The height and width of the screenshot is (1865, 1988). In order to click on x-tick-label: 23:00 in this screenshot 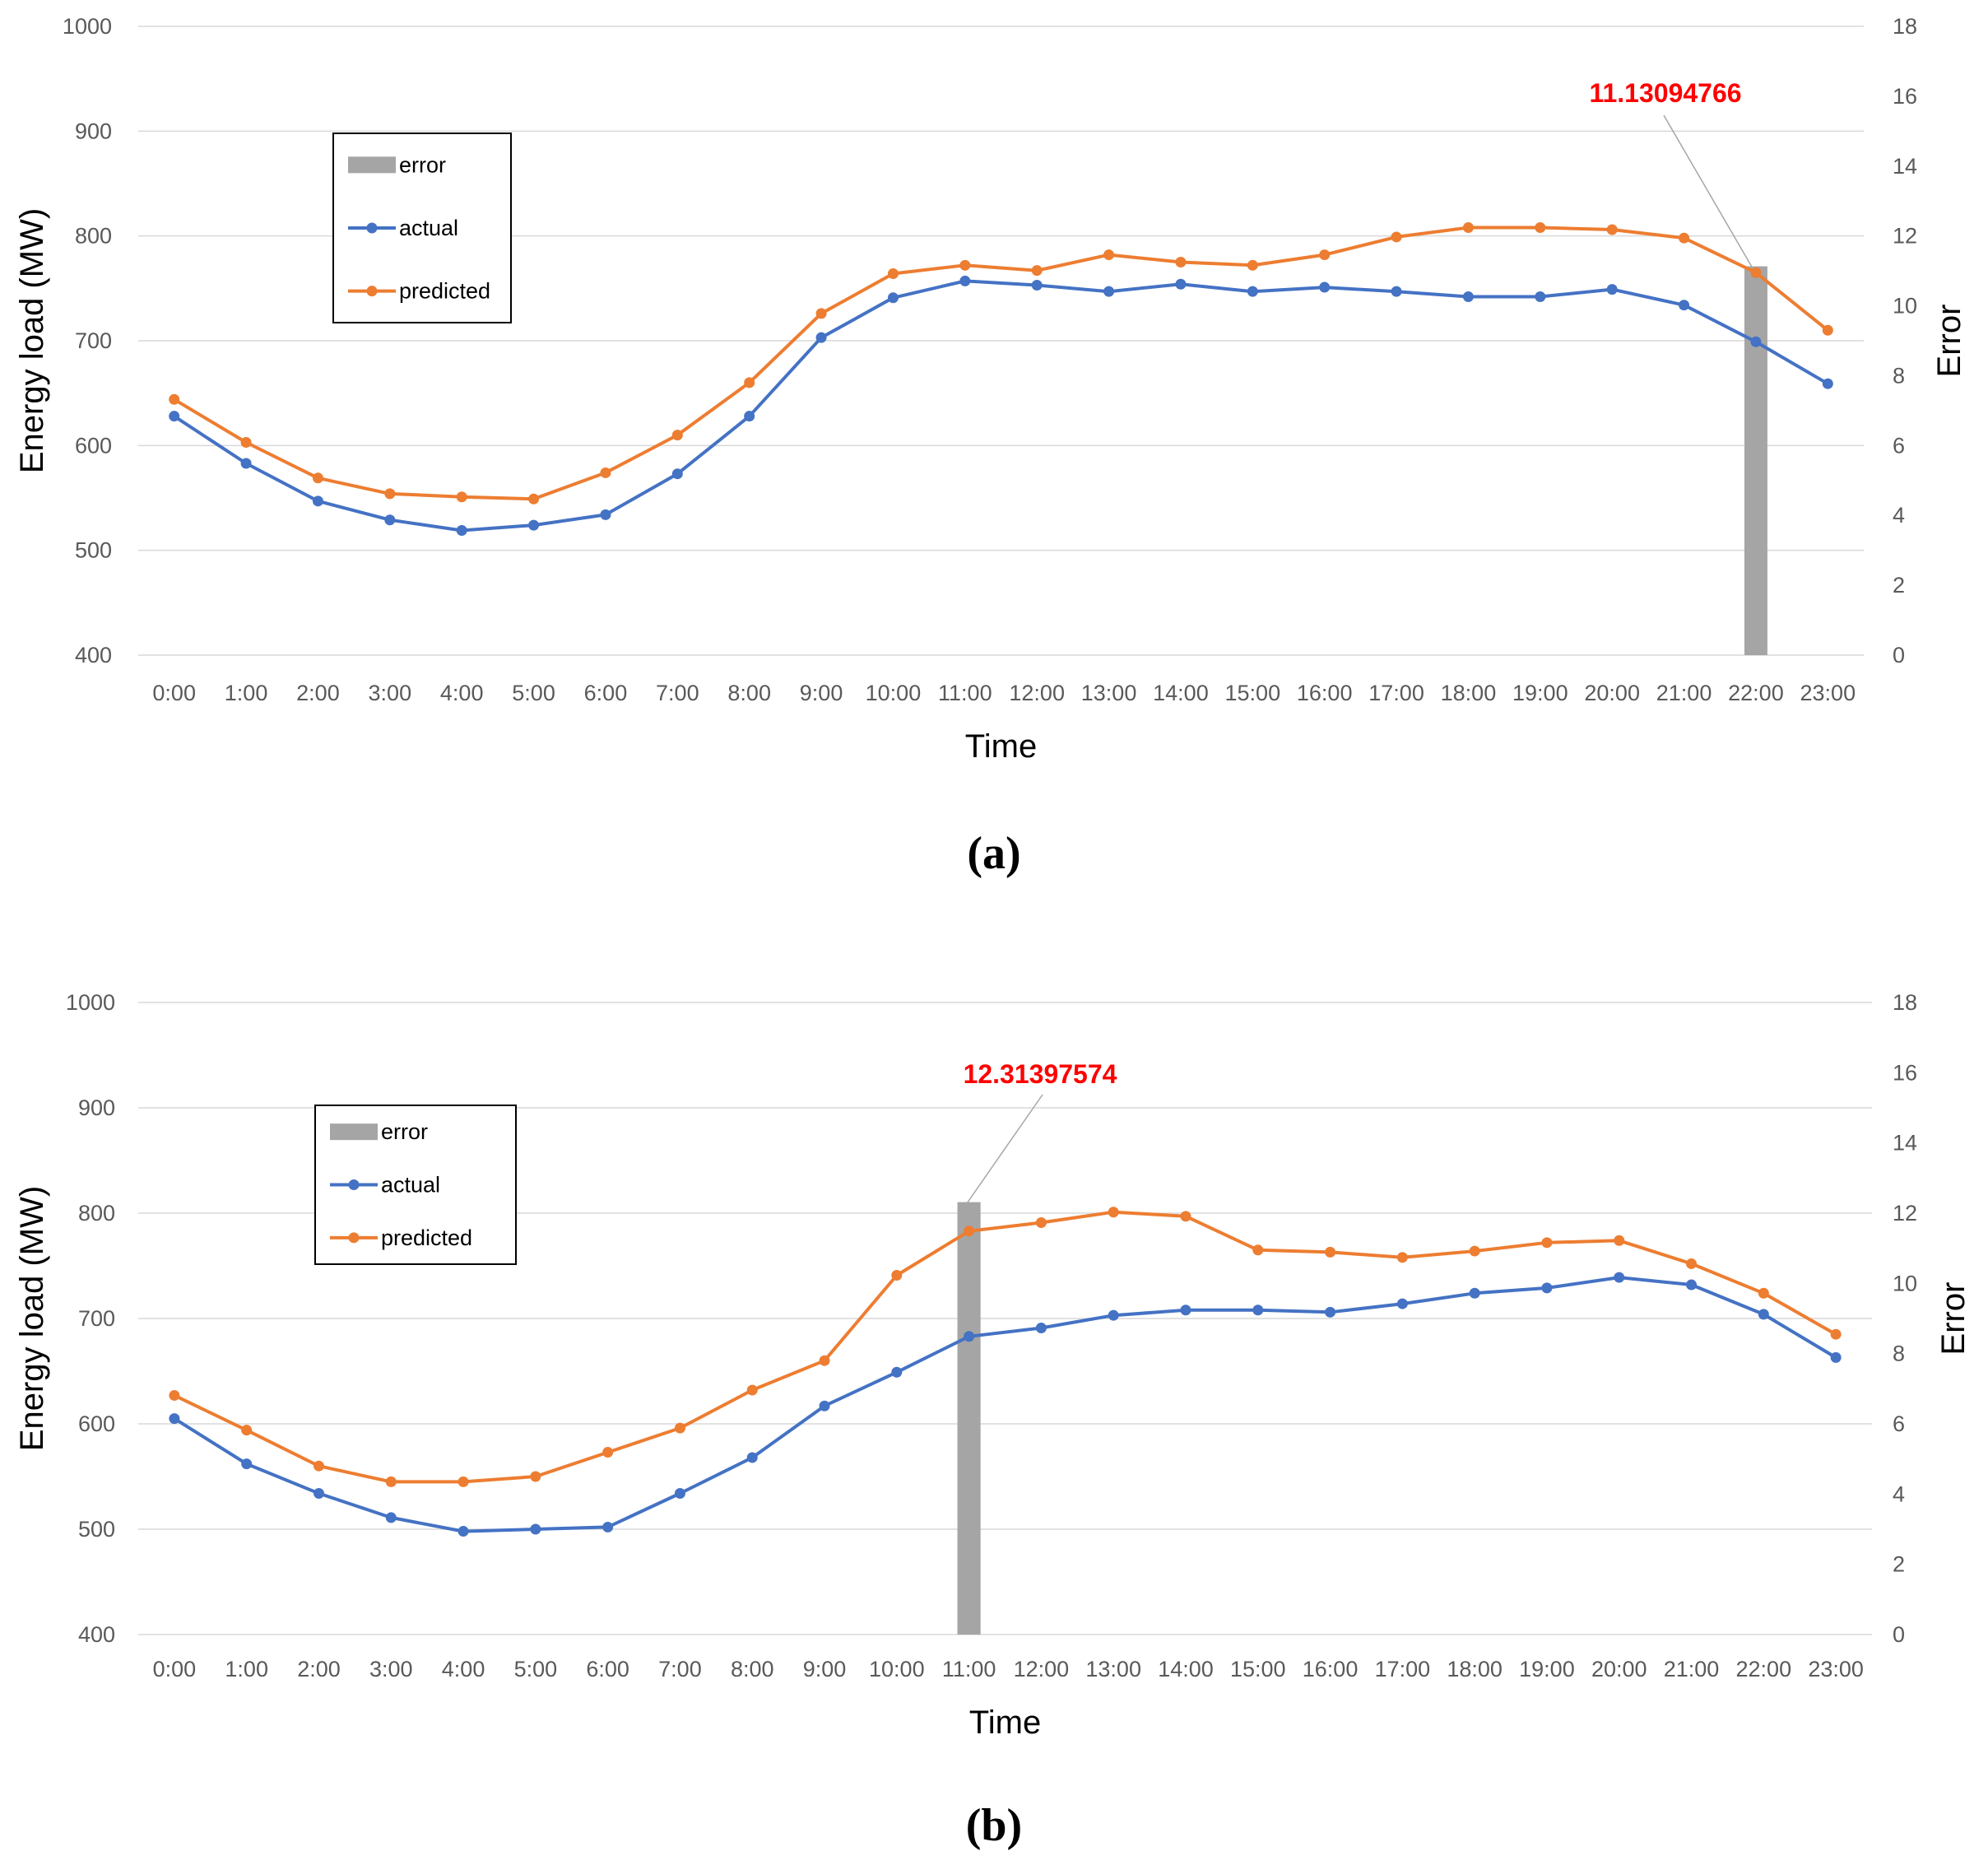, I will do `click(1828, 693)`.